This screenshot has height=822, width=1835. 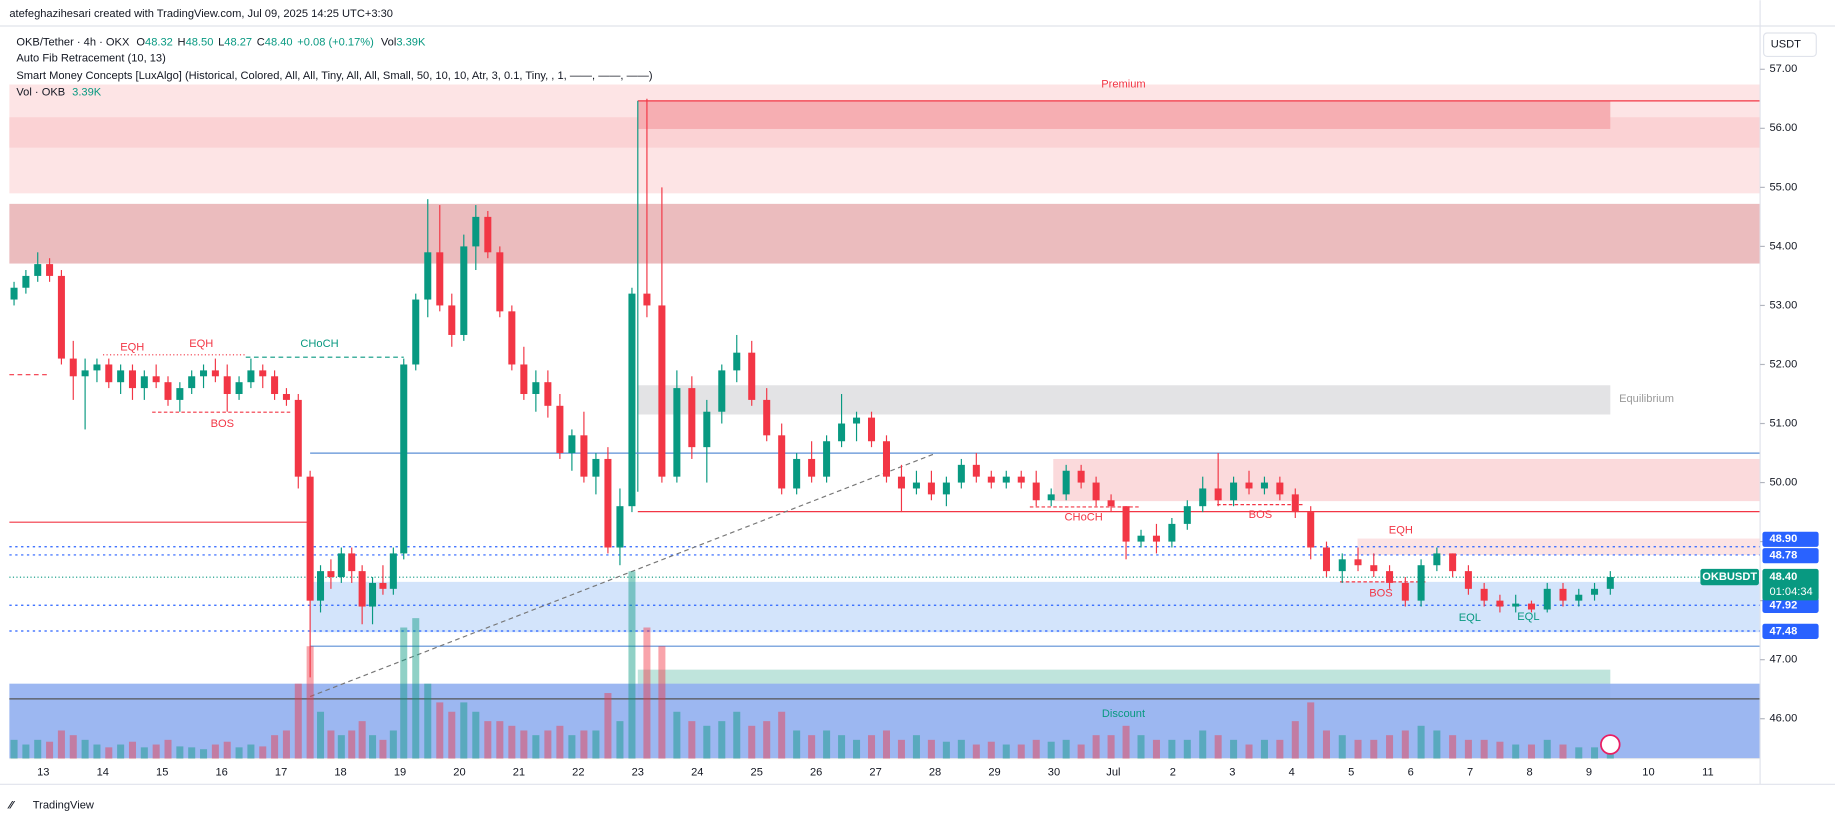 What do you see at coordinates (1783, 187) in the screenshot?
I see `y-tick-label: 55.00` at bounding box center [1783, 187].